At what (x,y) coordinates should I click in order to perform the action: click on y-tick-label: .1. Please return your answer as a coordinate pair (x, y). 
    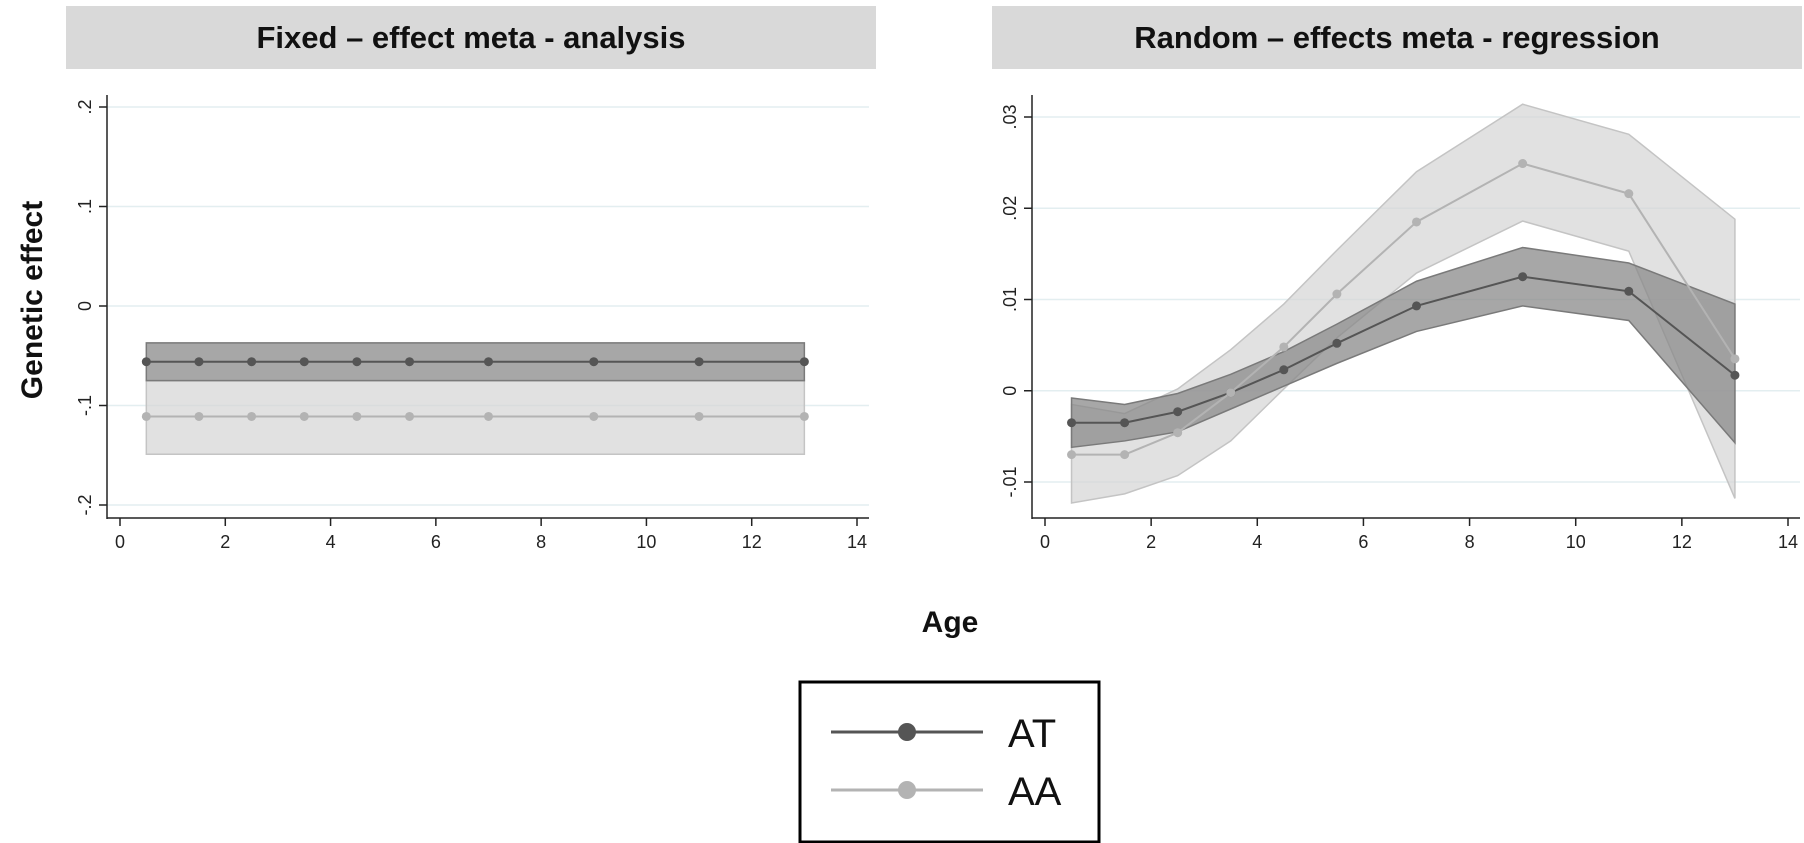
    Looking at the image, I should click on (85, 206).